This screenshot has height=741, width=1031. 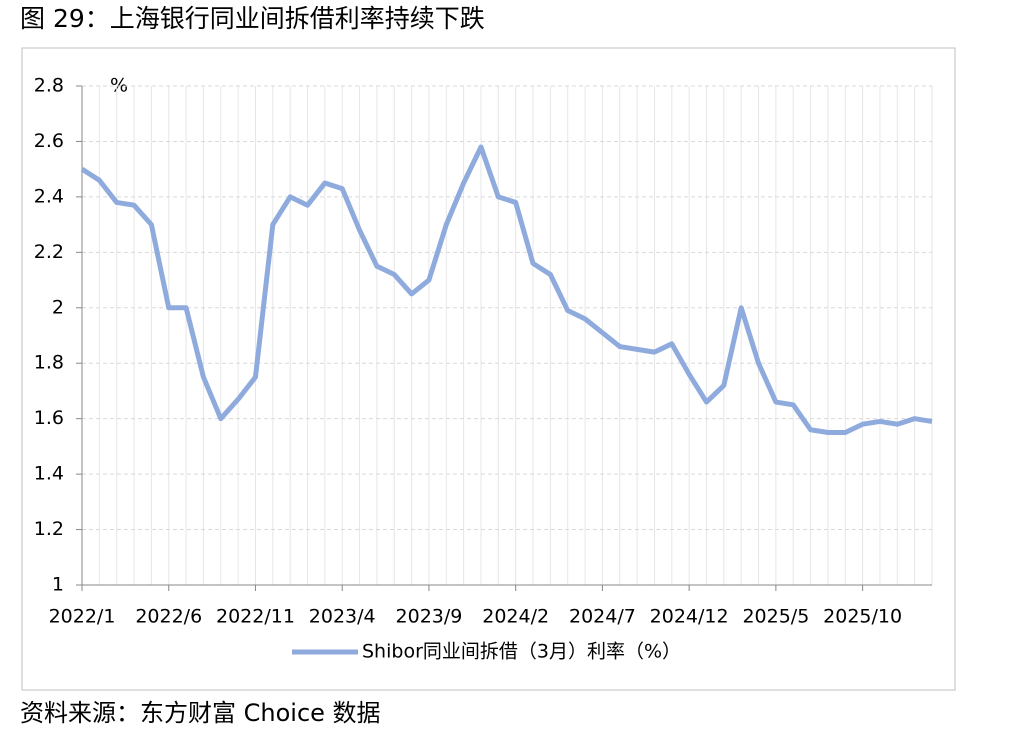 What do you see at coordinates (49, 529) in the screenshot?
I see `y-tick-label: 1.2` at bounding box center [49, 529].